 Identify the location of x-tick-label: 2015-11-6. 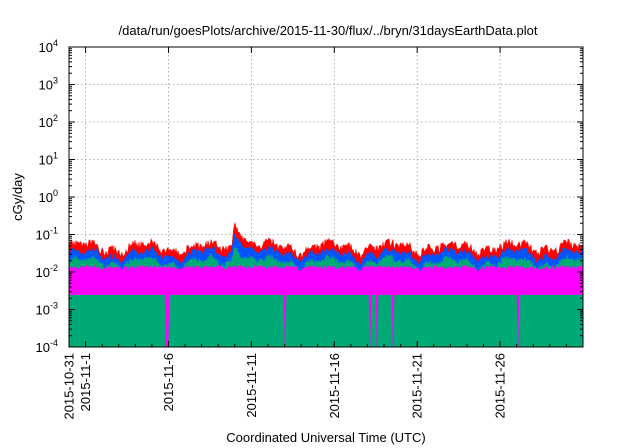
(168, 382).